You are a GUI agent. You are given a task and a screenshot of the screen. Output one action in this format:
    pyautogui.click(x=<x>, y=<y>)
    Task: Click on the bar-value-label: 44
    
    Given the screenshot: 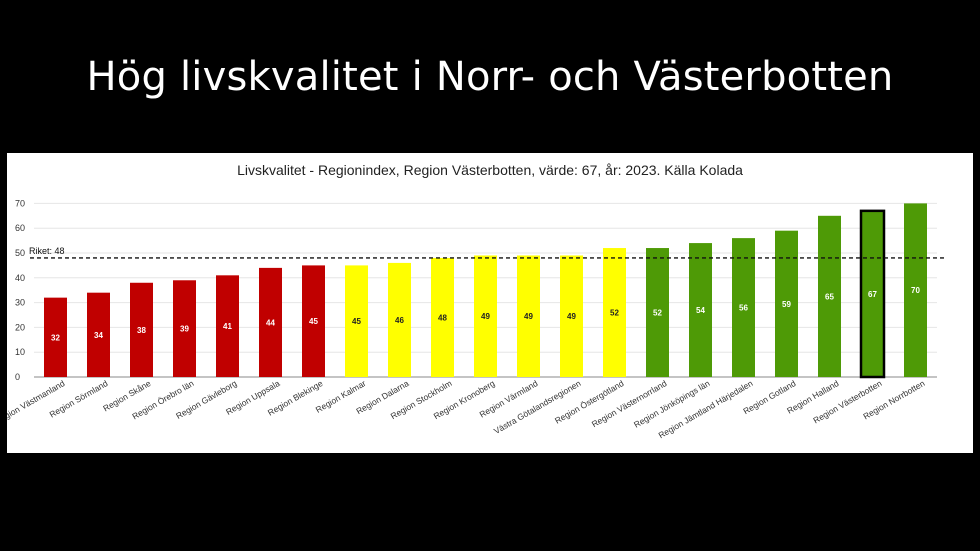 What is the action you would take?
    pyautogui.click(x=270, y=322)
    